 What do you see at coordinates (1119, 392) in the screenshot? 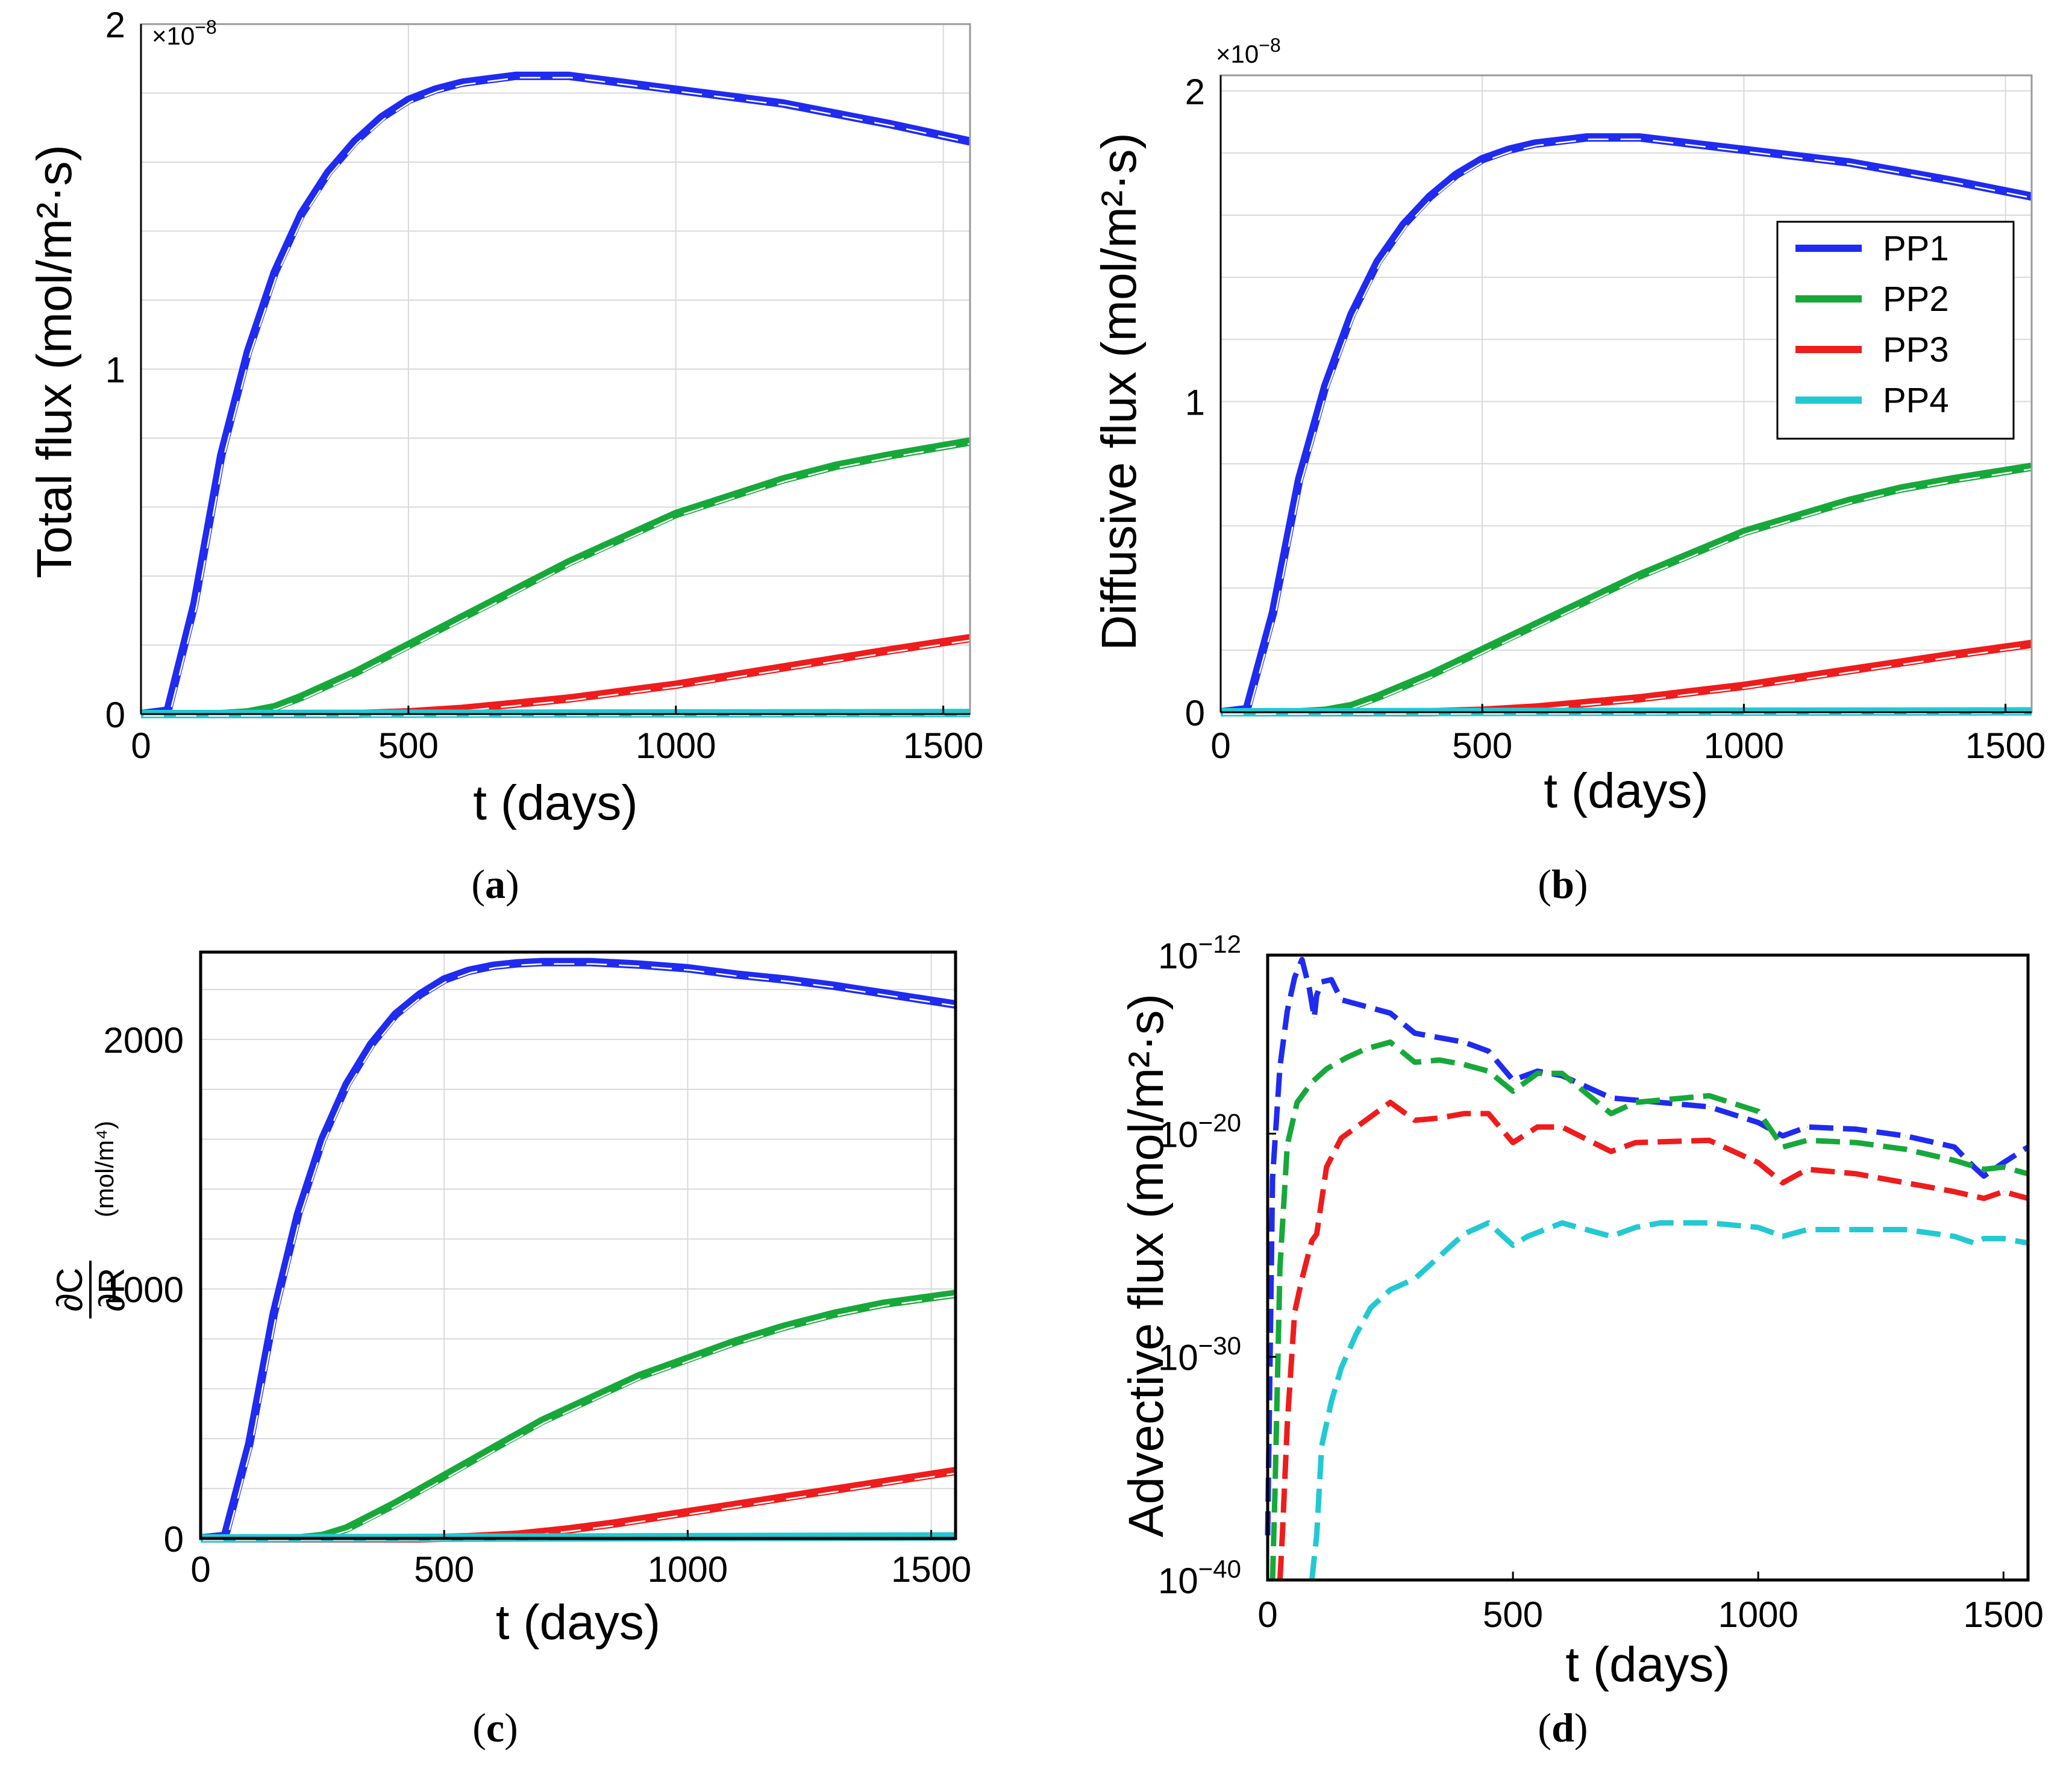
I see `y-axis-label-b: Diffusive flux (mol/m²·s)` at bounding box center [1119, 392].